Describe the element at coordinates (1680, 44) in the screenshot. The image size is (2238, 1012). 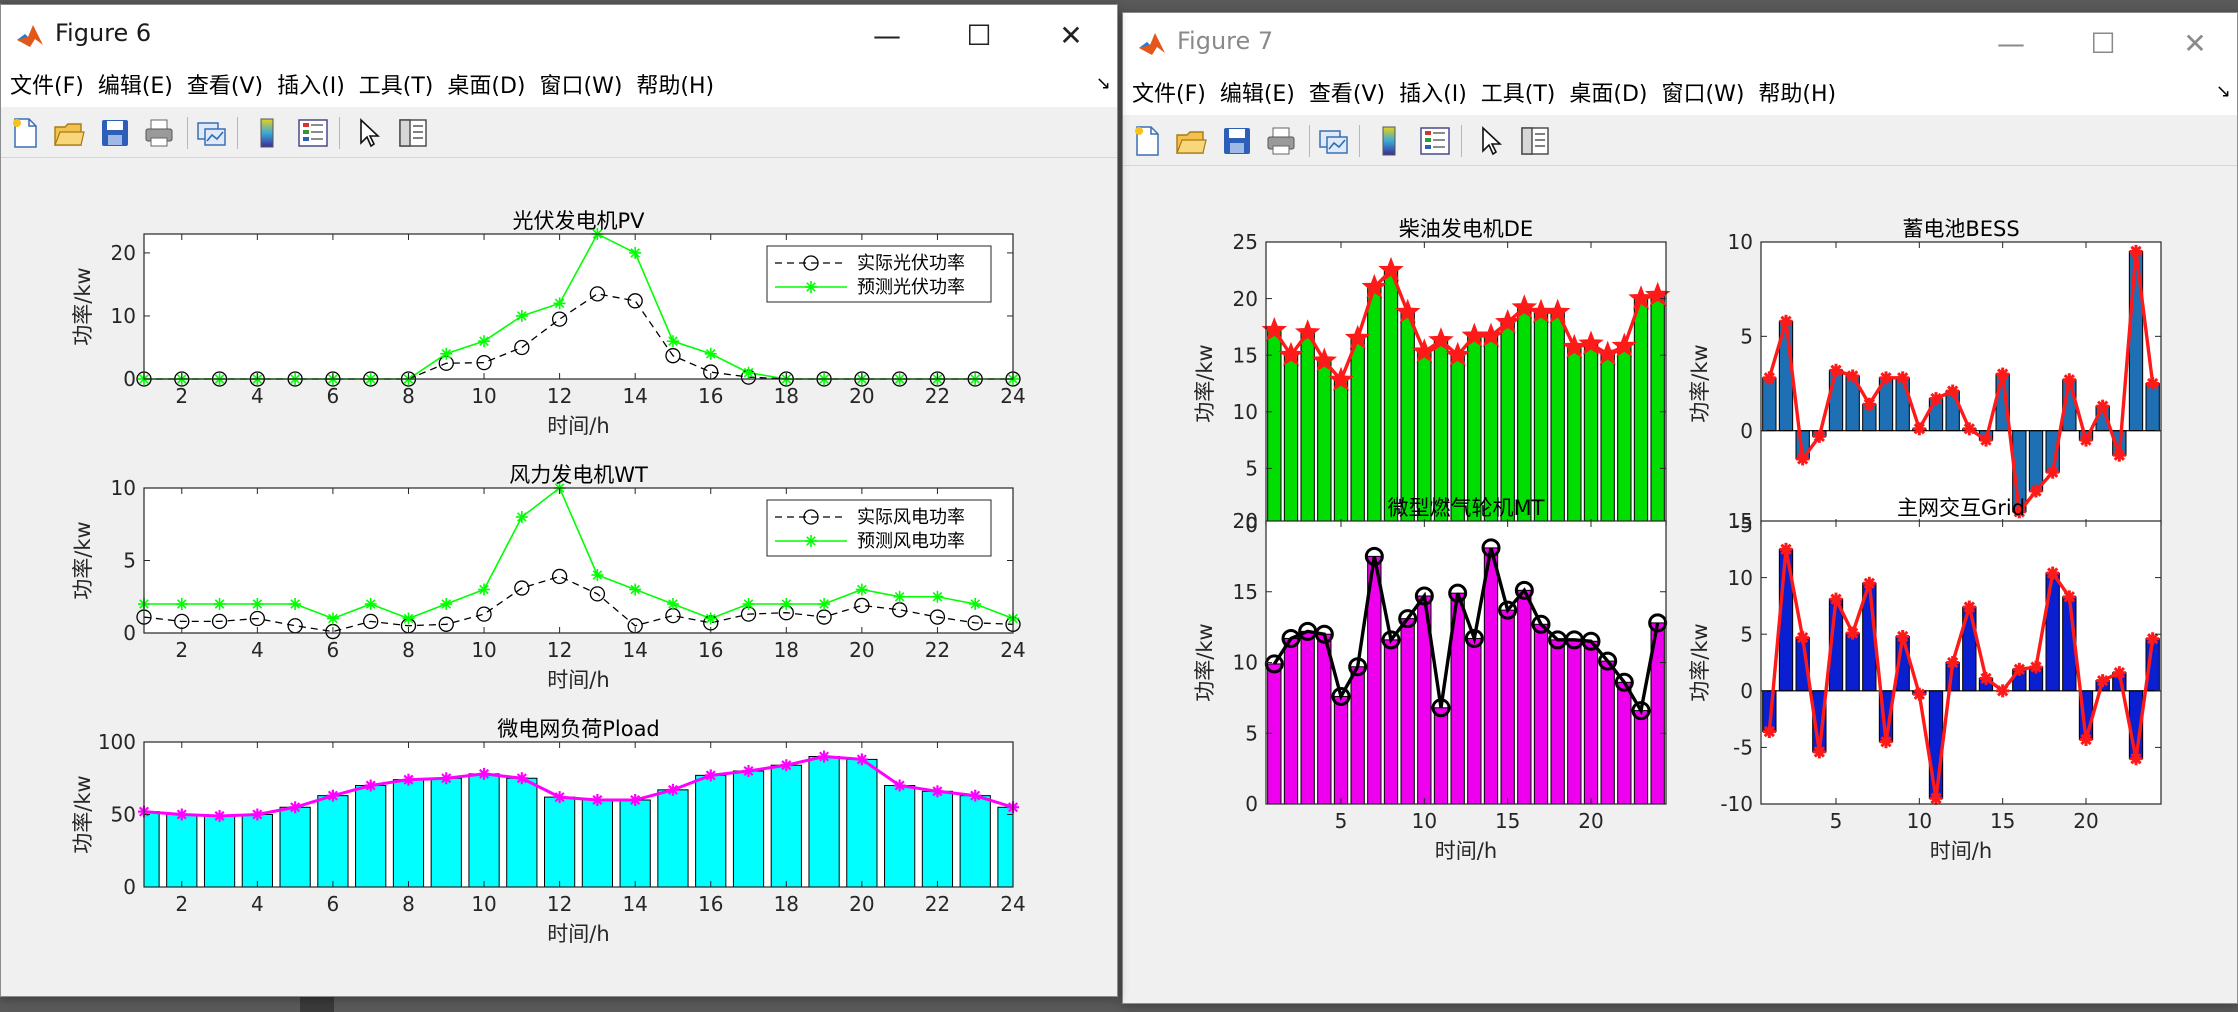
I see `figure-7-titlebar: Figure 7 — ☐ ✕` at that location.